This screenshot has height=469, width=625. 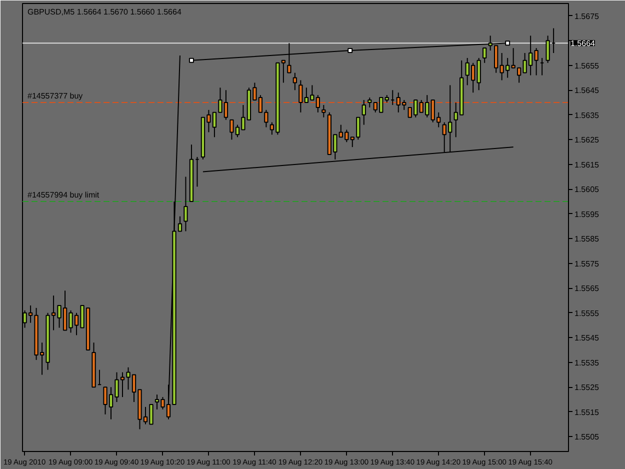 What do you see at coordinates (587, 263) in the screenshot?
I see `y-tick-label: 1.5575` at bounding box center [587, 263].